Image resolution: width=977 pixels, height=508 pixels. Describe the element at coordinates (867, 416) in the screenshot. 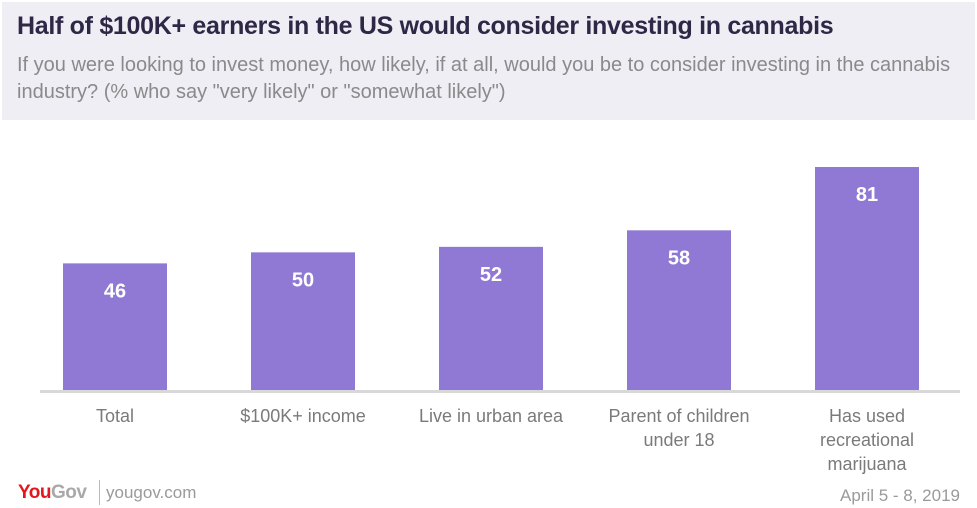

I see `x-tick-label-line: Has used` at that location.